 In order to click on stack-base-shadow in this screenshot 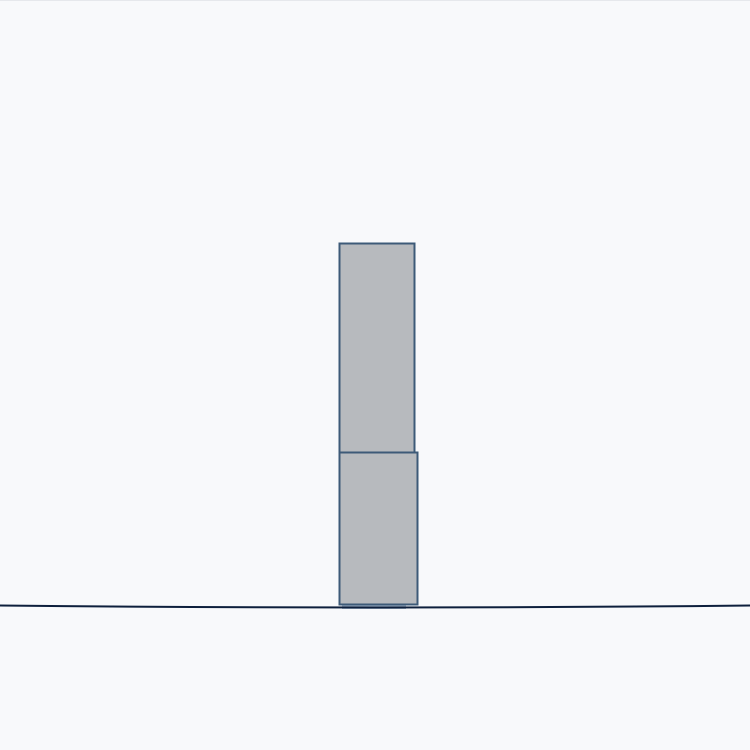, I will do `click(374, 606)`.